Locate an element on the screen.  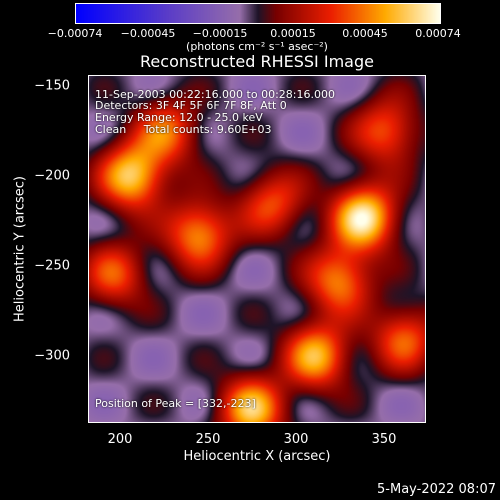
colorbar-units: (photons cm⁻² s⁻¹ asec⁻²) is located at coordinates (257, 46).